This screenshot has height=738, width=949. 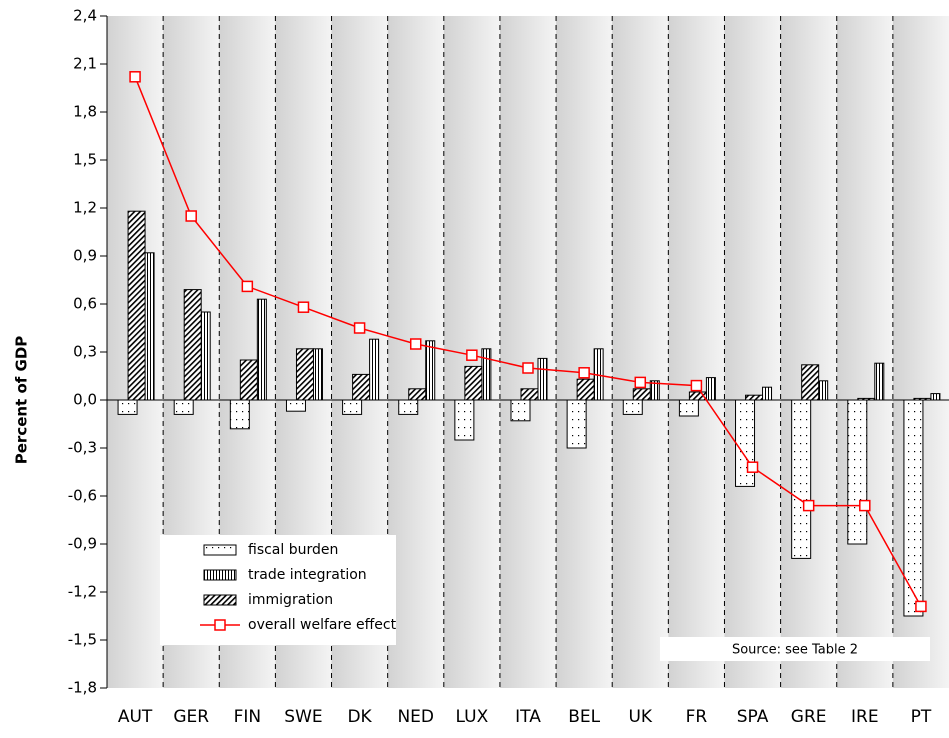 I want to click on y-tick-label: 1,2, so click(x=85, y=208).